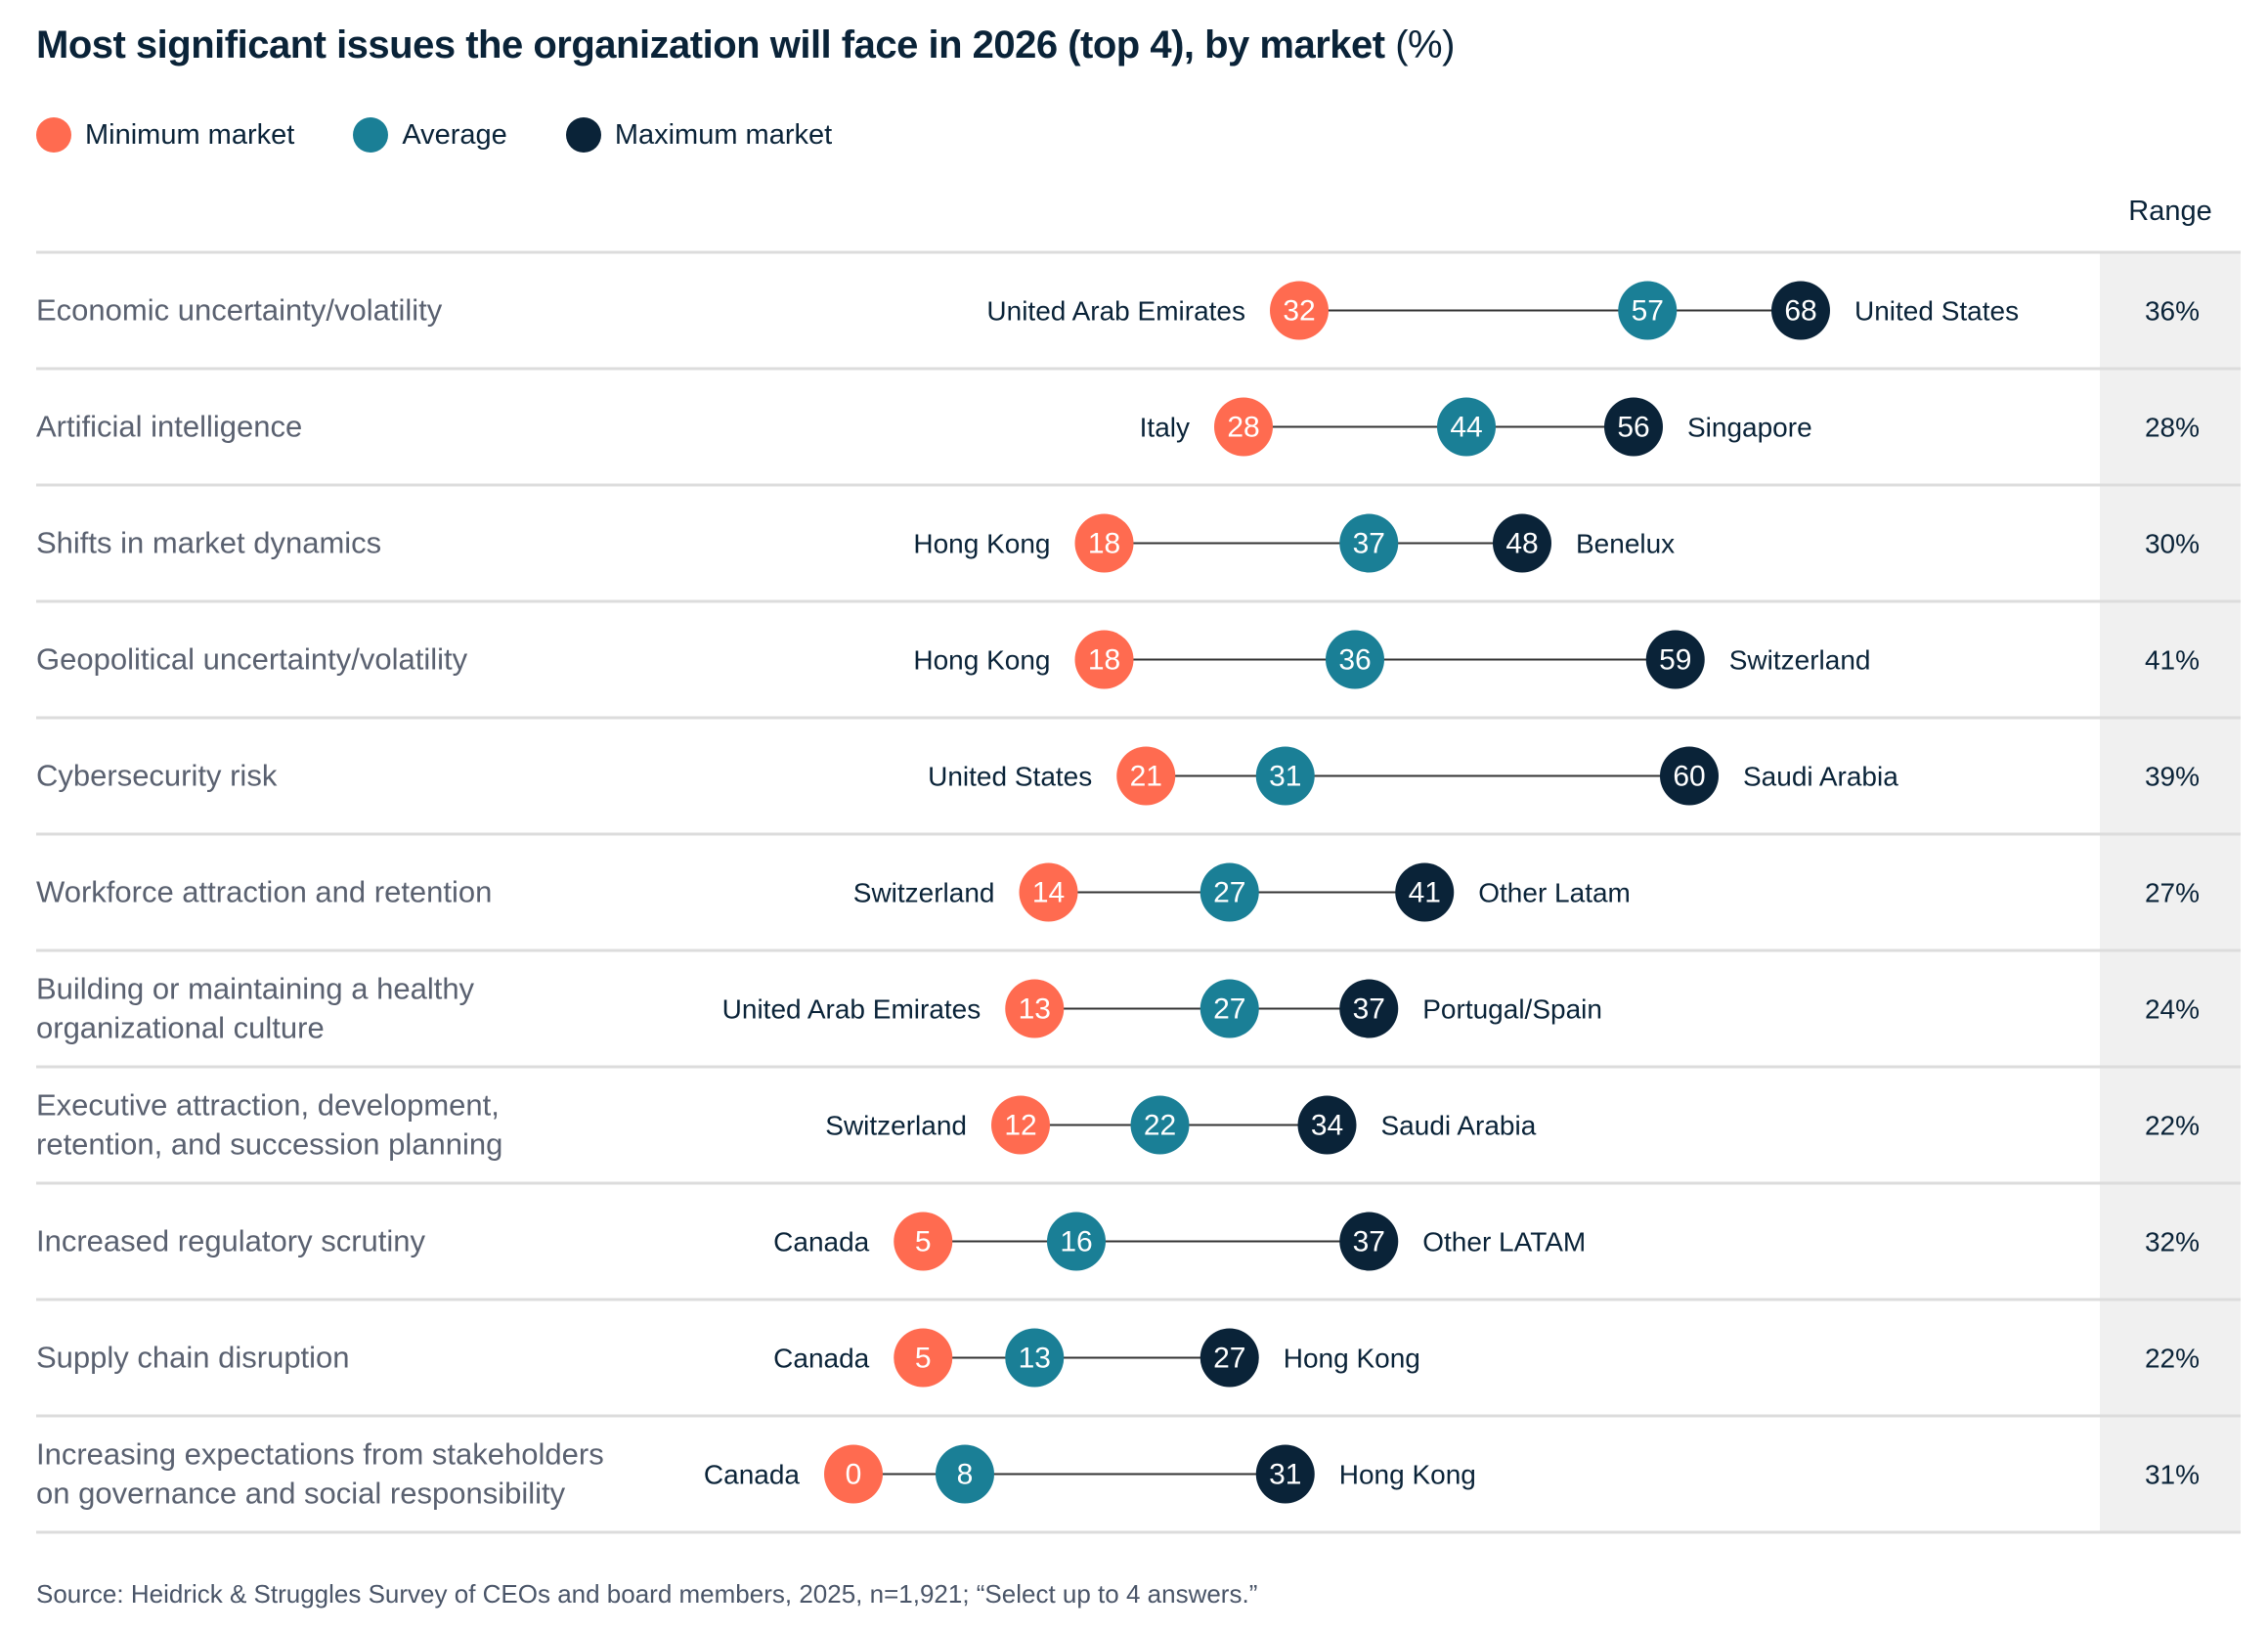  What do you see at coordinates (239, 310) in the screenshot?
I see `issue-label: Economic uncertainty/volatility` at bounding box center [239, 310].